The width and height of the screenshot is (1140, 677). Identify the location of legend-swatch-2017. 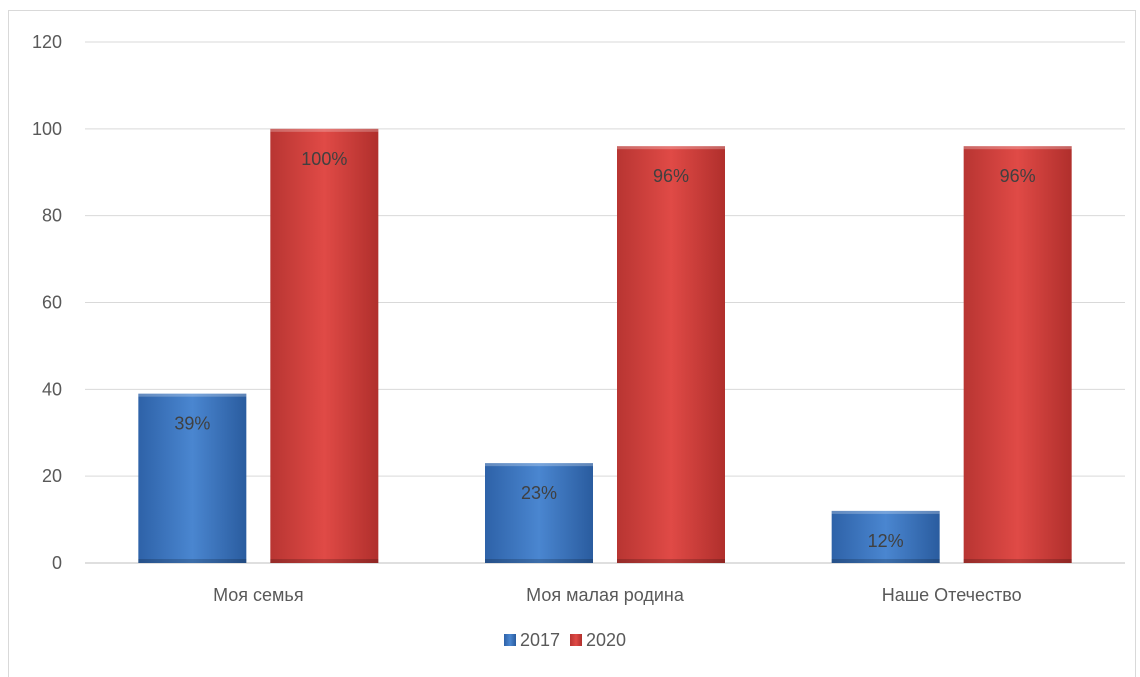
(510, 640).